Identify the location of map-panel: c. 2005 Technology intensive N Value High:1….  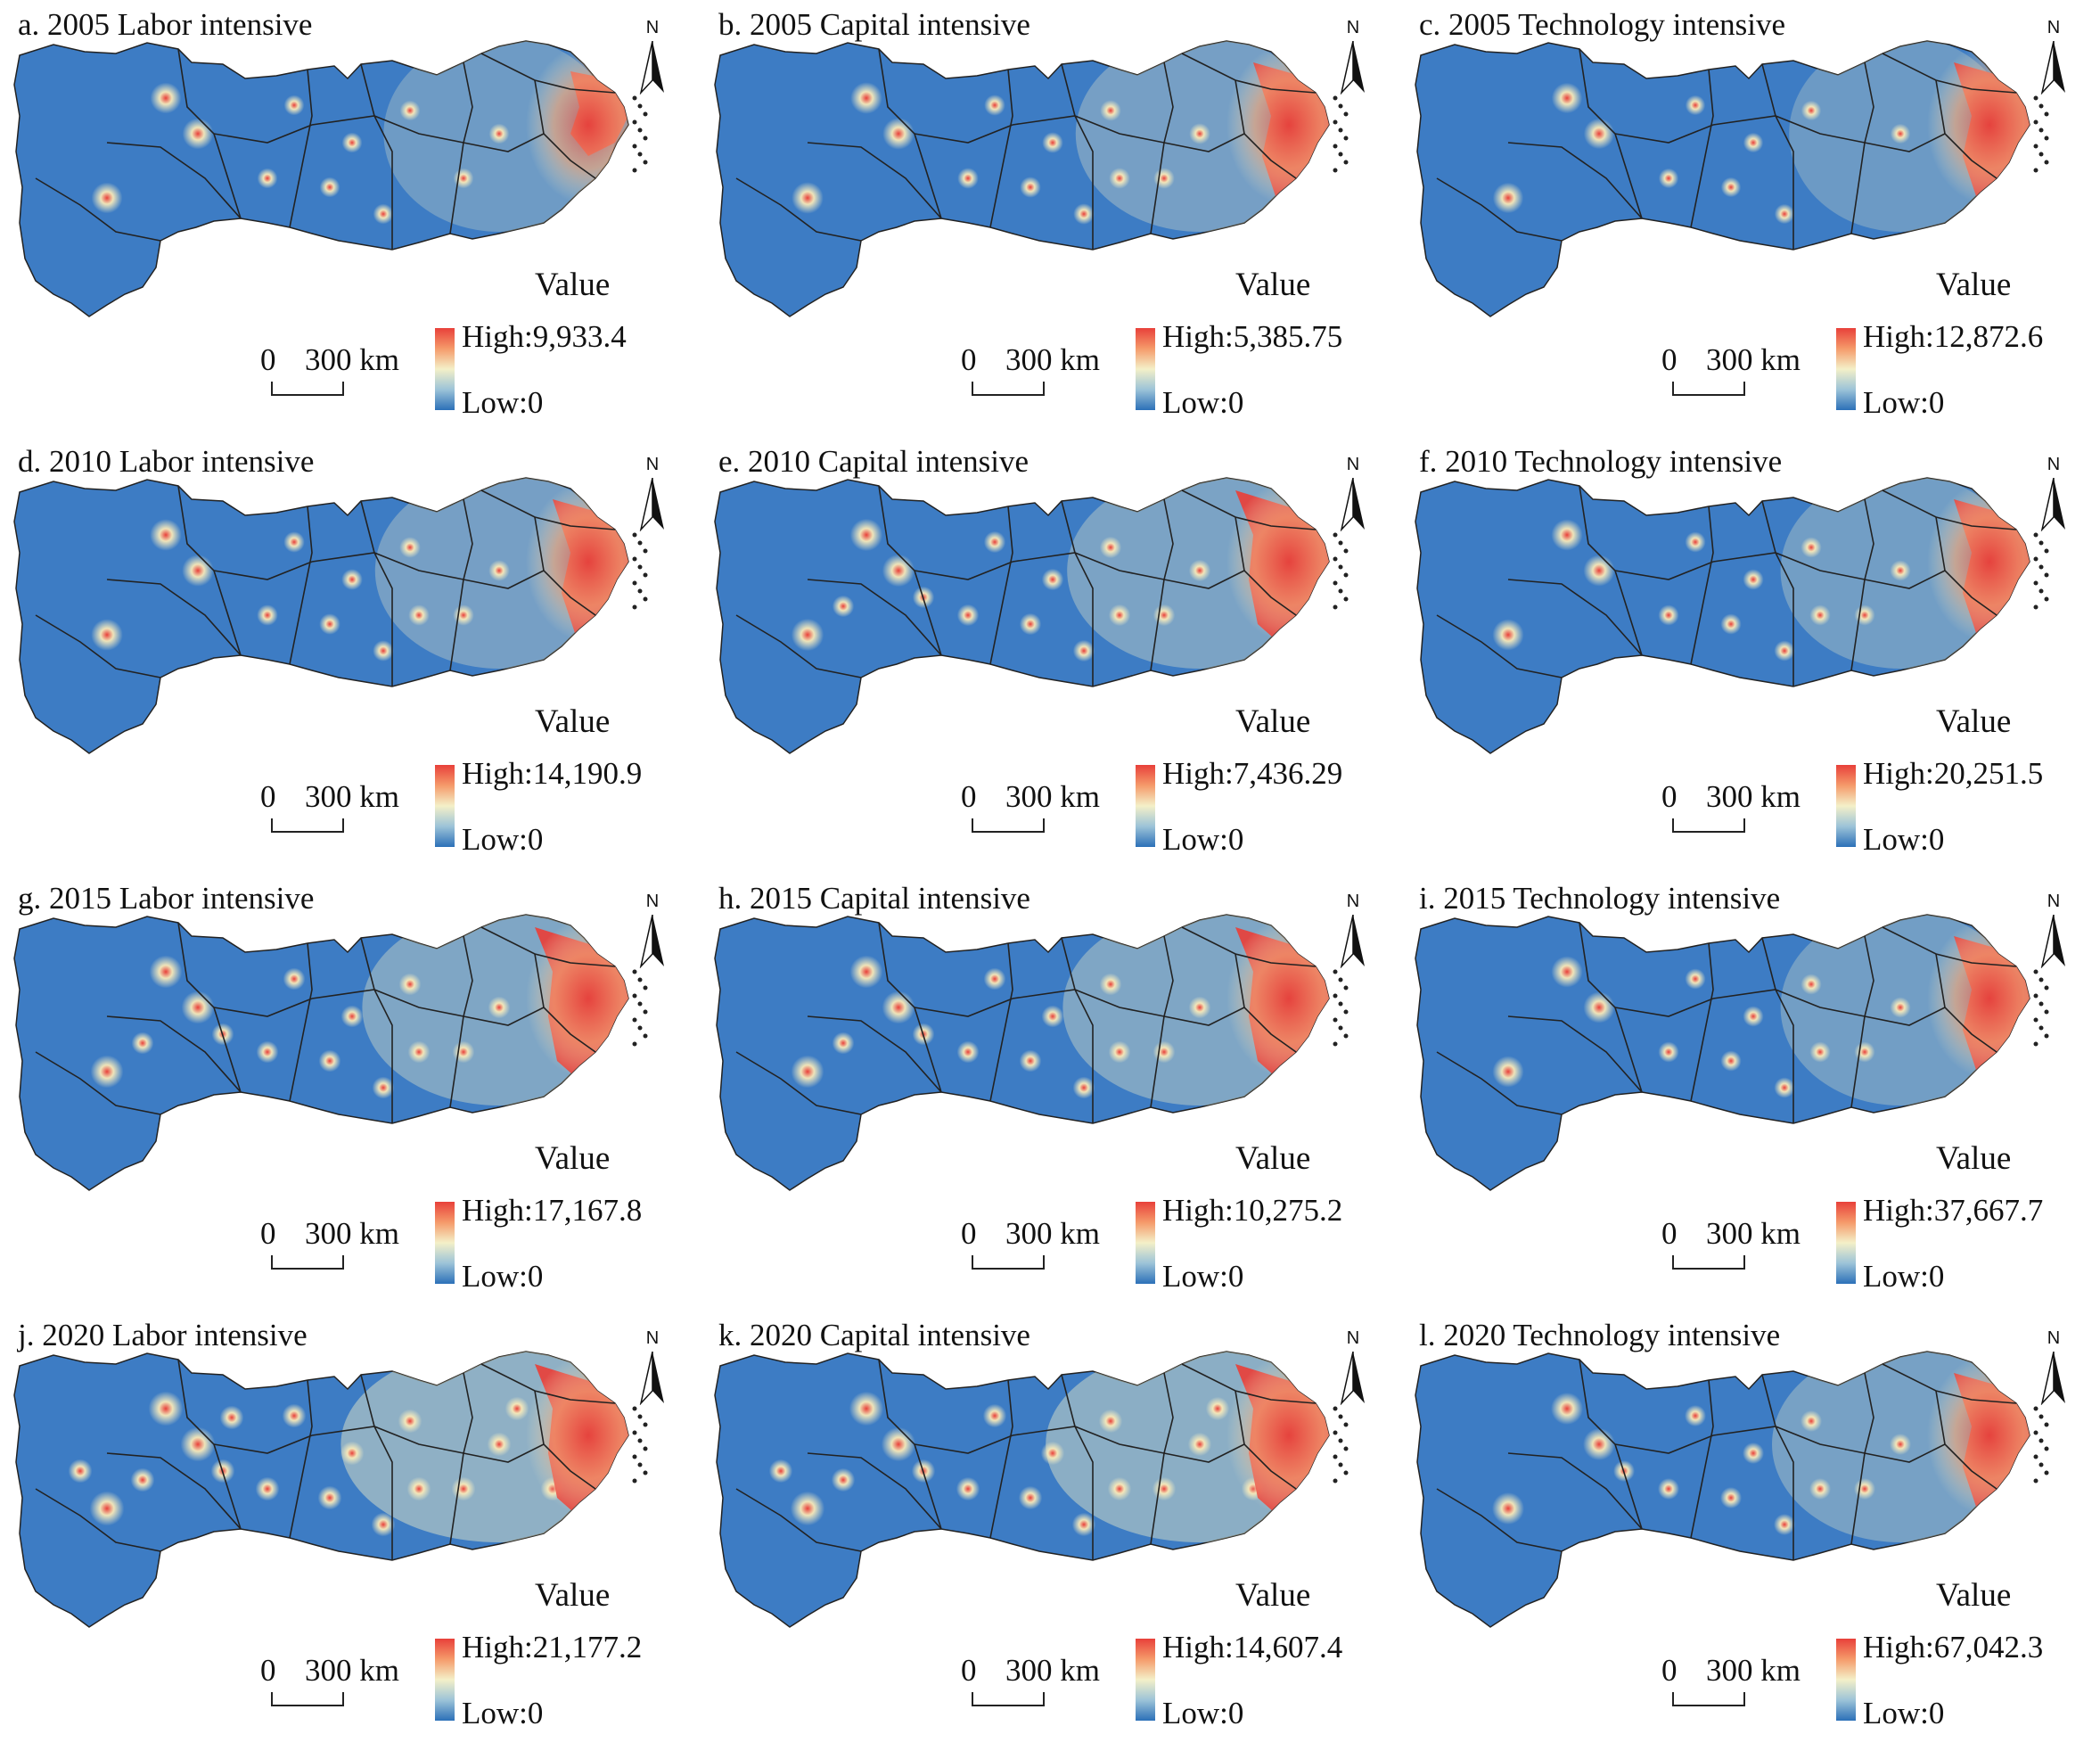
(1750, 220).